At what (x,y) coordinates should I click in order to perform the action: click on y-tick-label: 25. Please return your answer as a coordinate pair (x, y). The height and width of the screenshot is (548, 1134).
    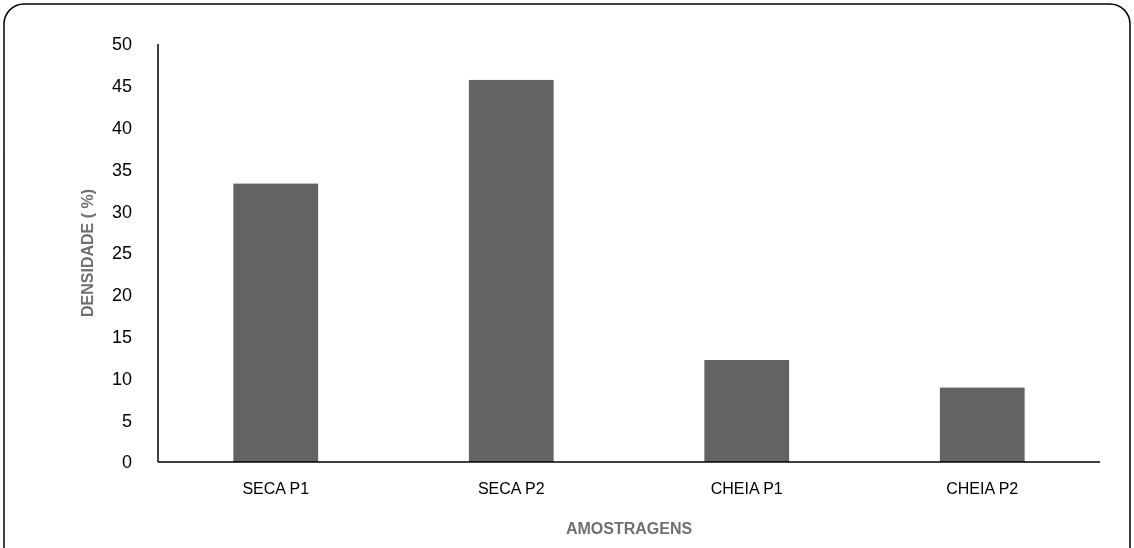
    Looking at the image, I should click on (121, 253).